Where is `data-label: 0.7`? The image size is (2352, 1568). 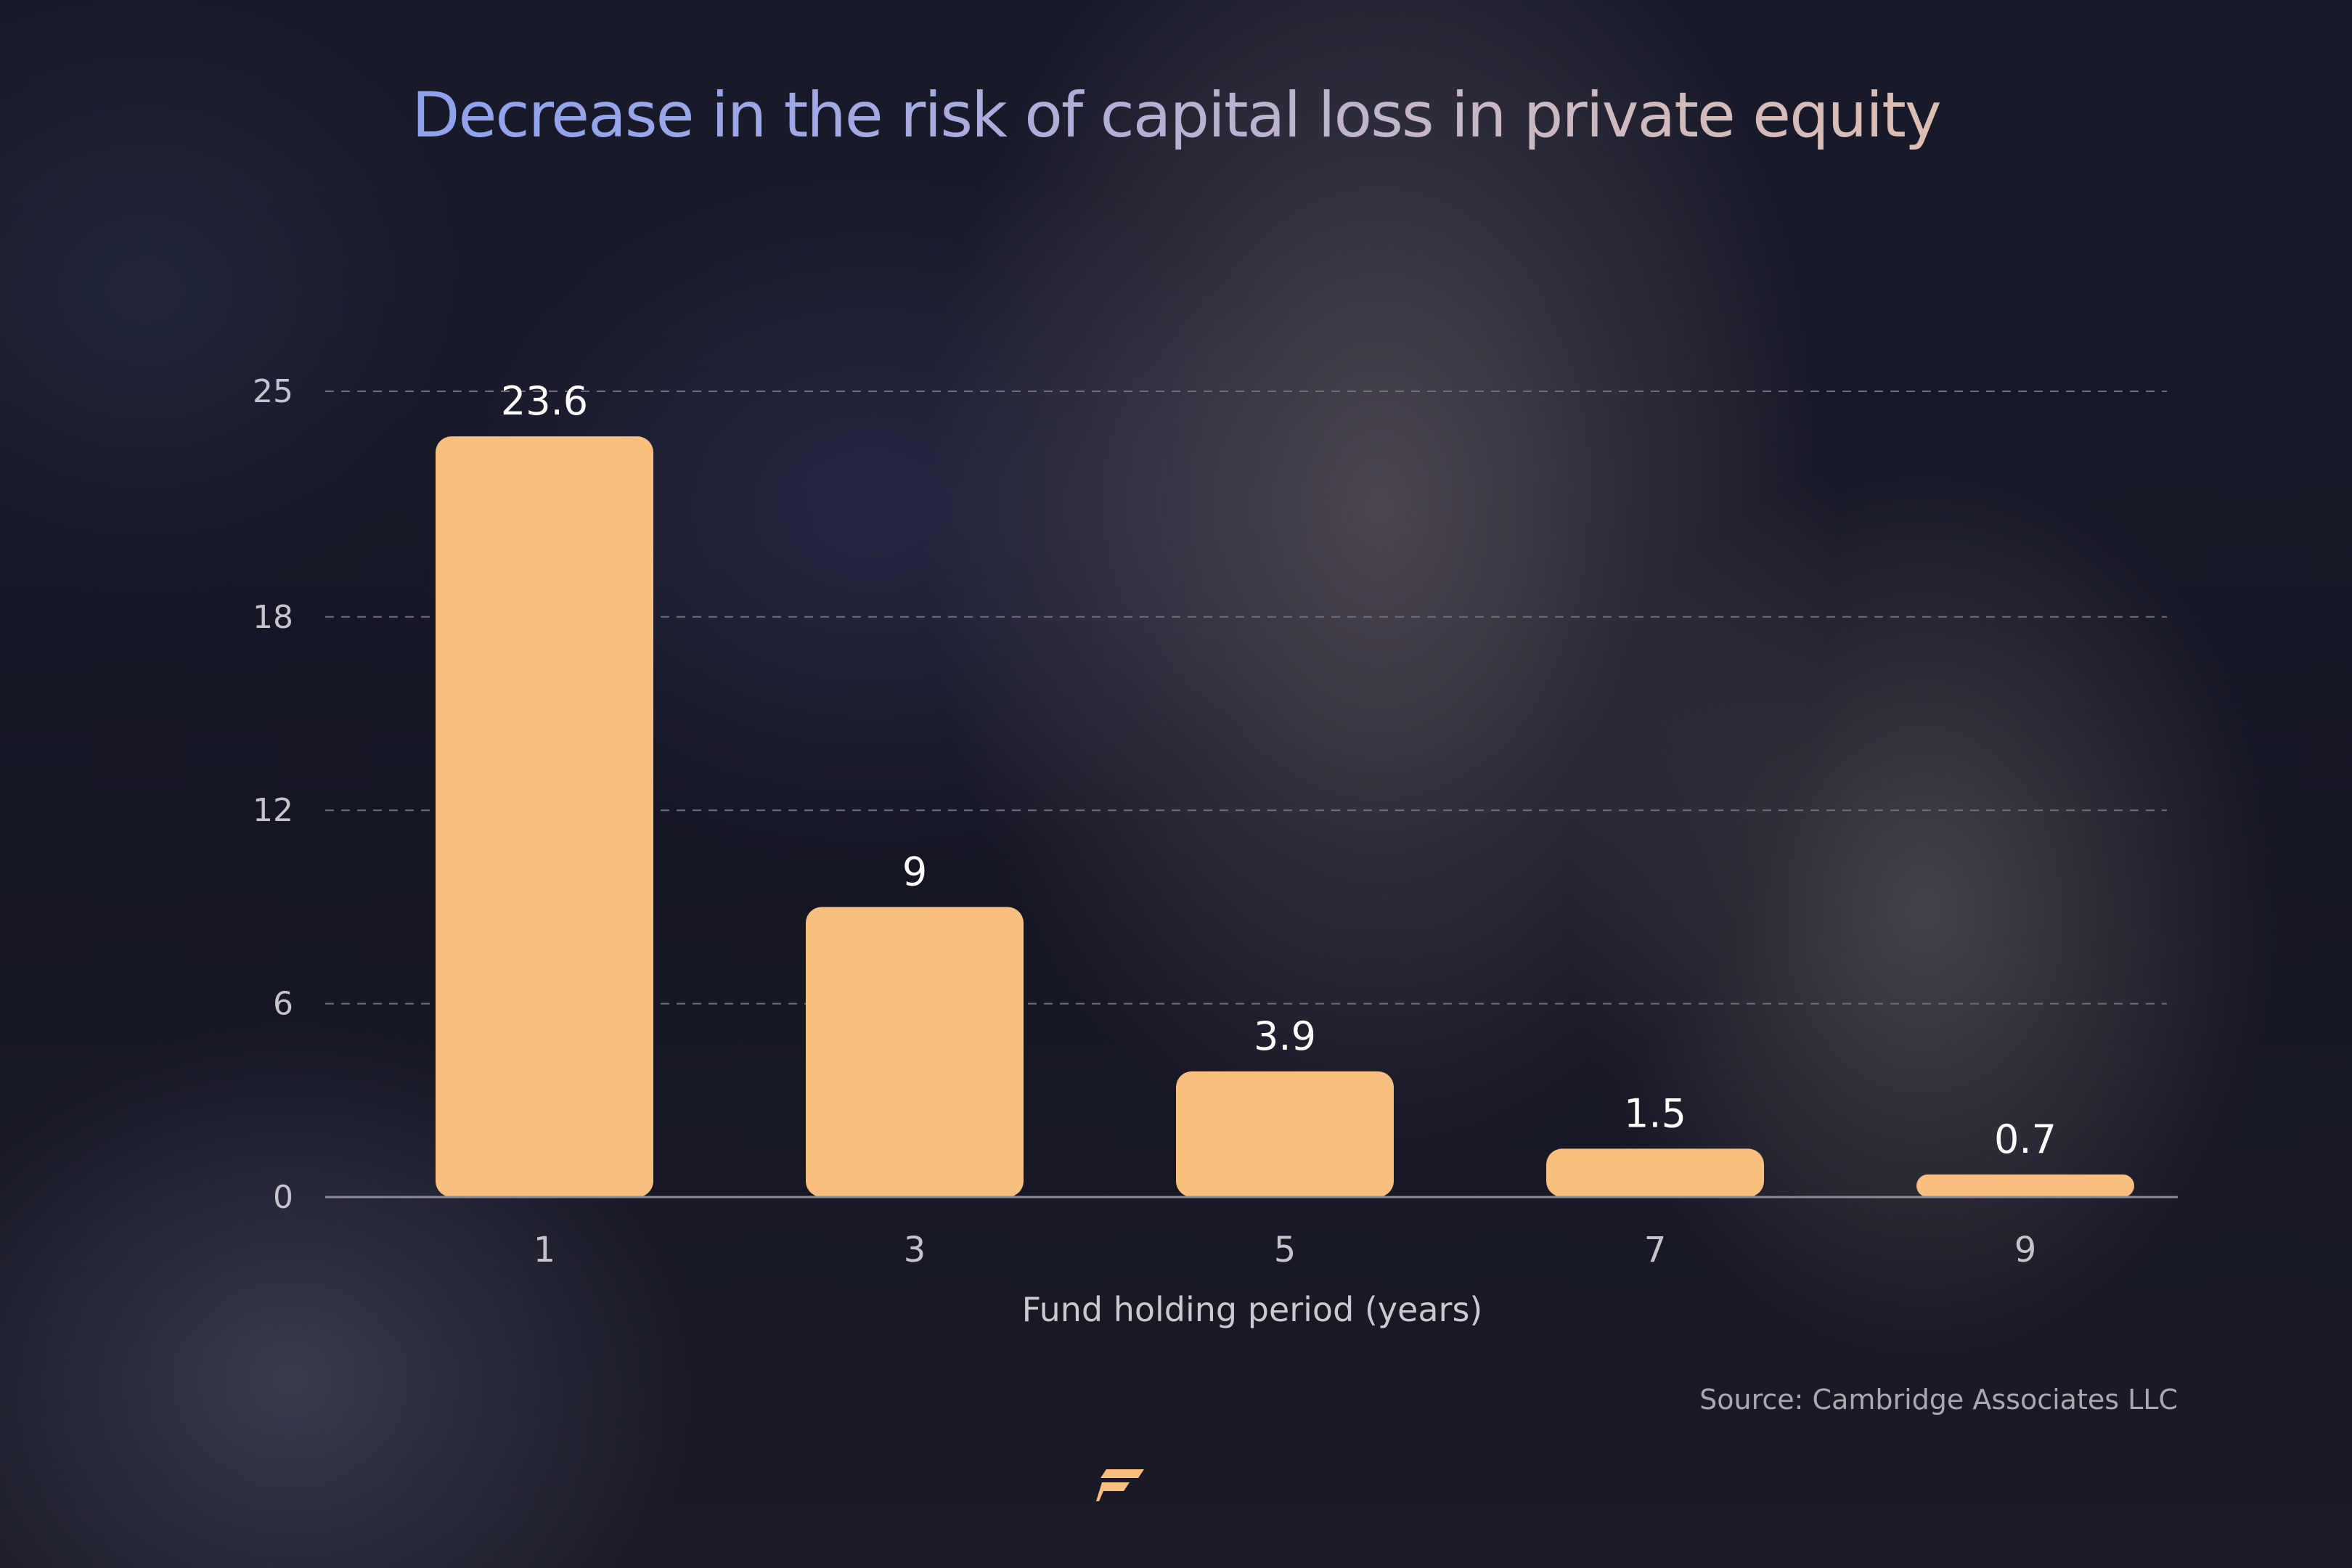 data-label: 0.7 is located at coordinates (2026, 1139).